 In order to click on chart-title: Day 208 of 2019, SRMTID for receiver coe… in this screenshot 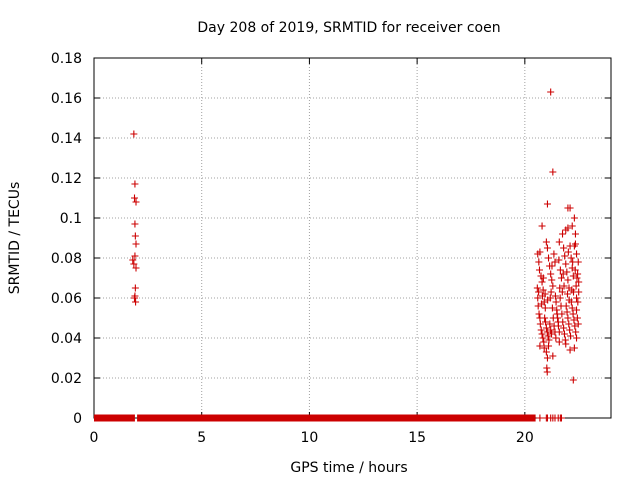, I will do `click(348, 28)`.